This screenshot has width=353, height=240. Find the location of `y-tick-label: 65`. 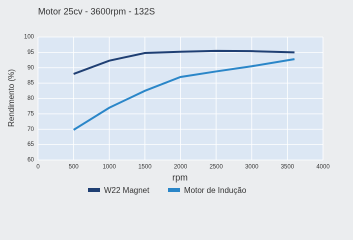

y-tick-label: 65 is located at coordinates (30, 145).